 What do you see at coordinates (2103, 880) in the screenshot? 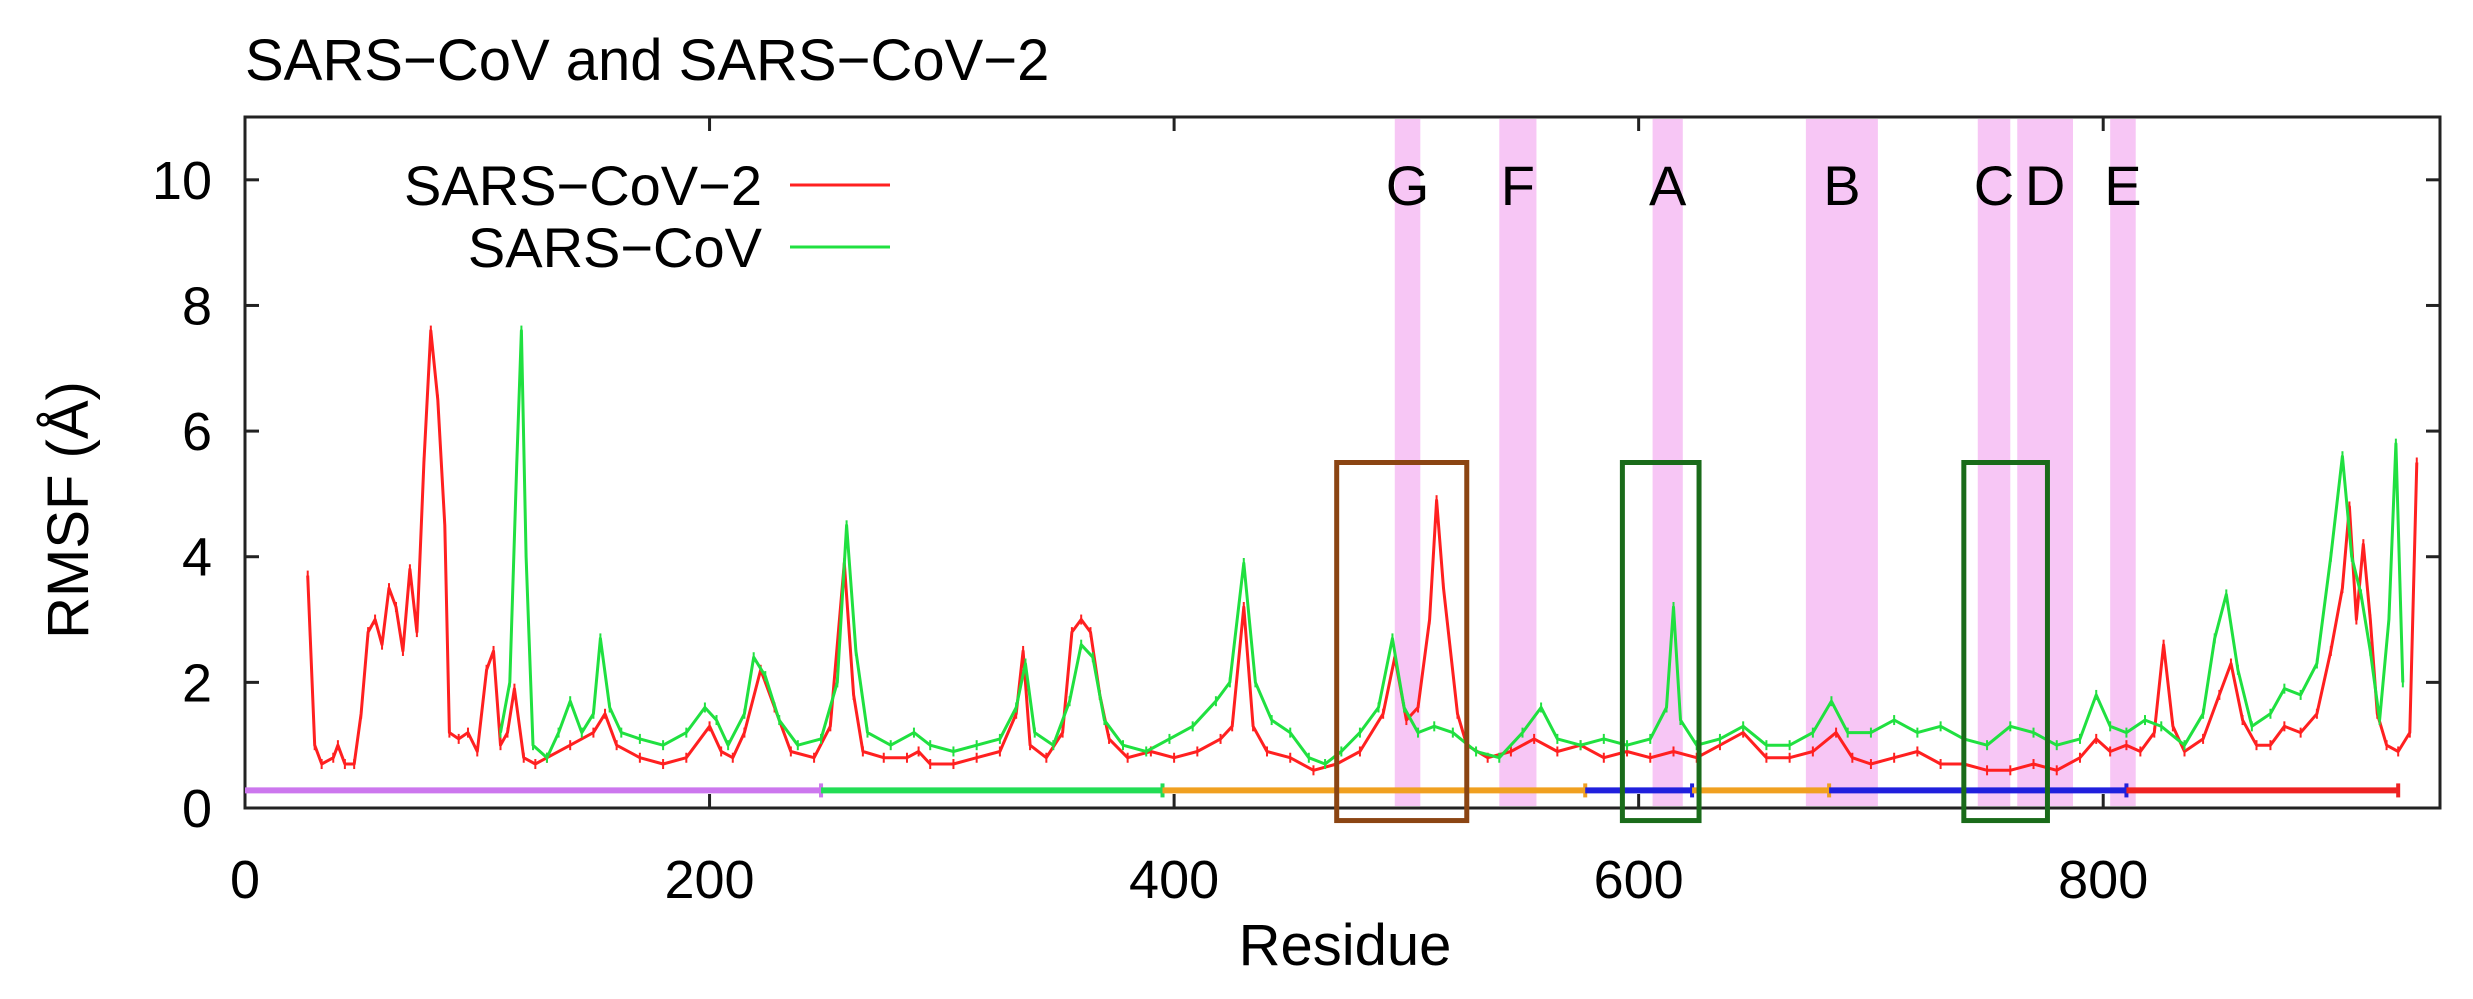
I see `x-tick-label-800: 800` at bounding box center [2103, 880].